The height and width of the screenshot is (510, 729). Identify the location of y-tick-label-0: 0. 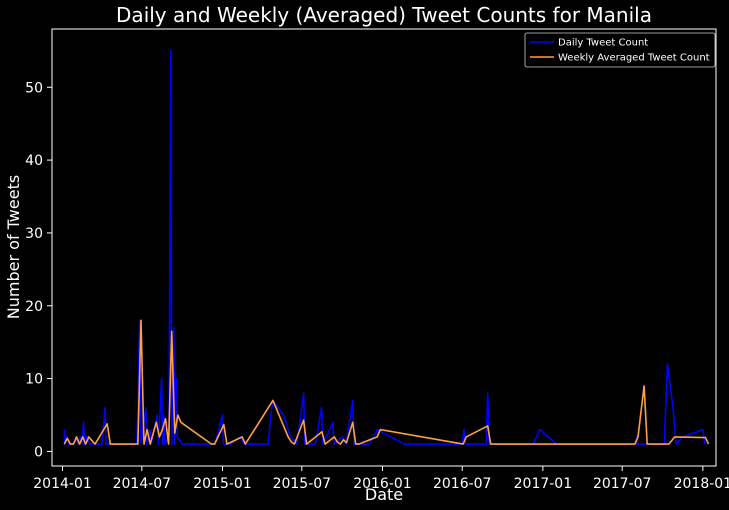
(38, 452).